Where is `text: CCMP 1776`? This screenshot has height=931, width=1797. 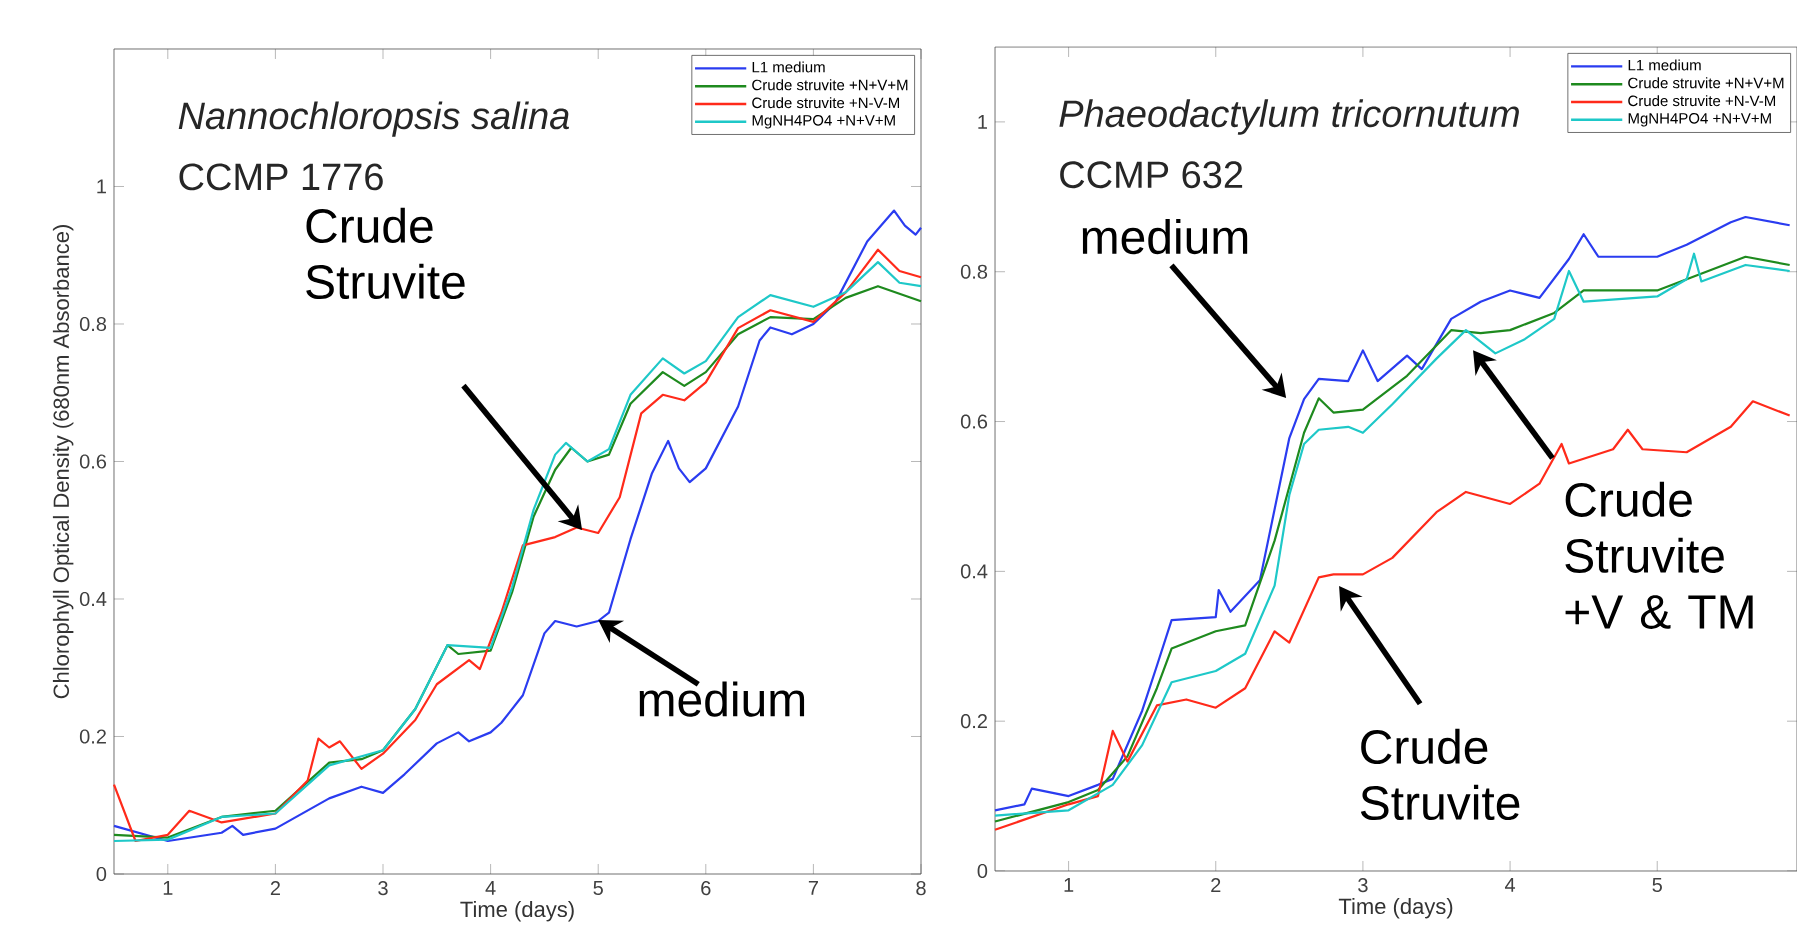
text: CCMP 1776 is located at coordinates (281, 177).